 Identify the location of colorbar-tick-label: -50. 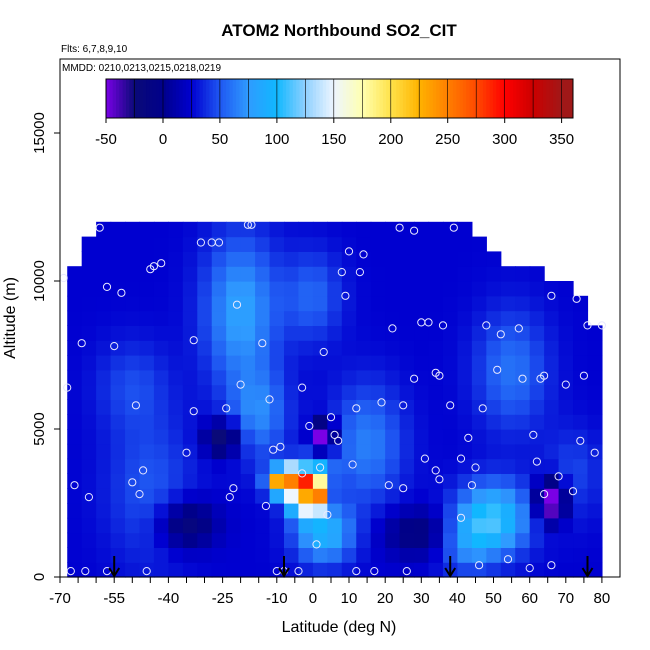
(106, 139).